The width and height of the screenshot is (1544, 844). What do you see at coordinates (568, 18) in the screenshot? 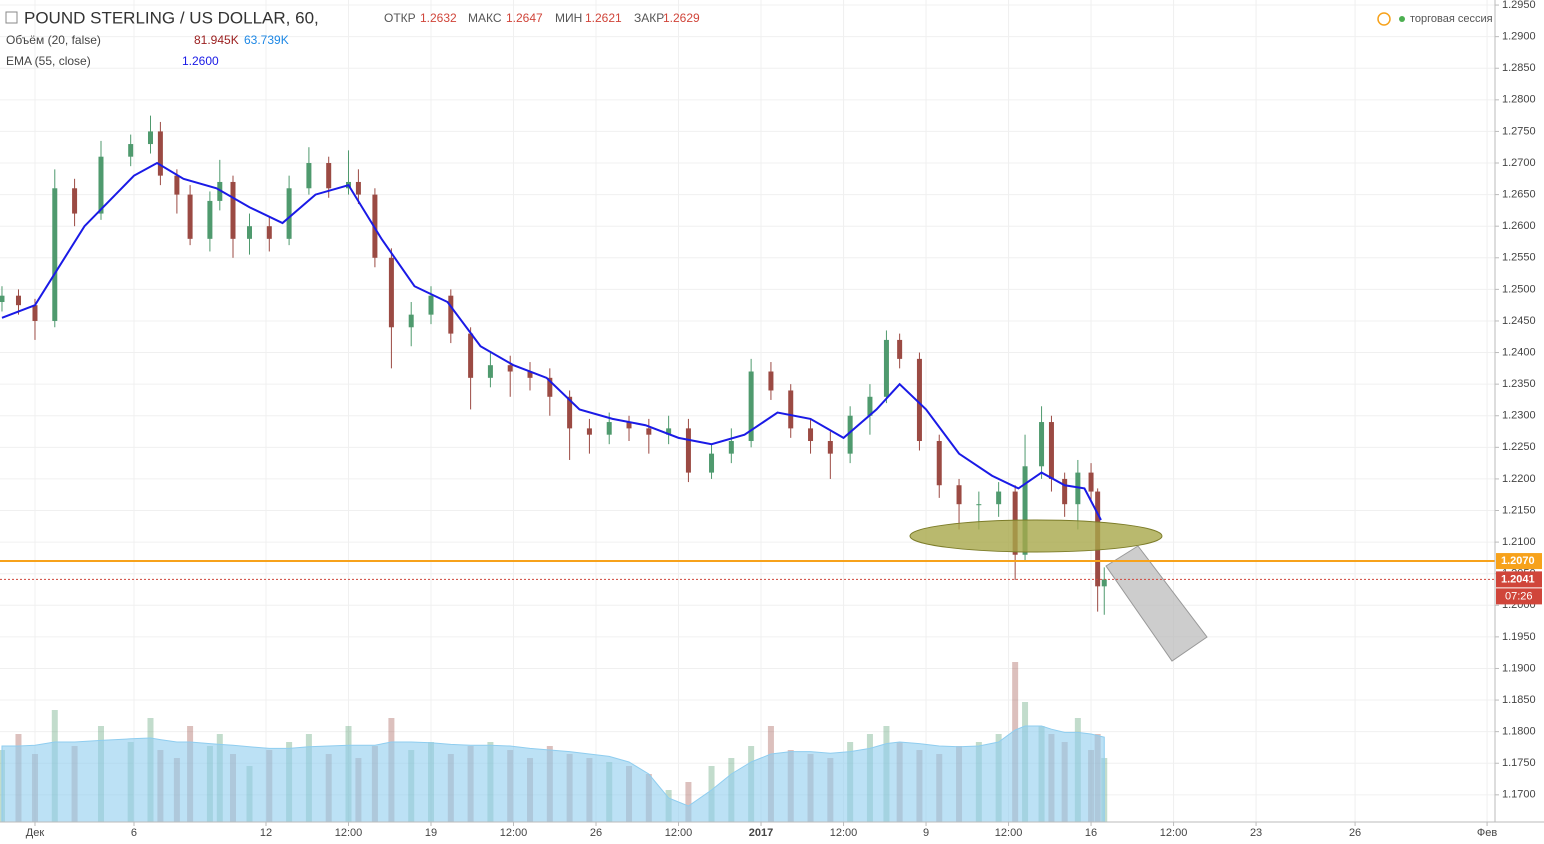
I see `low-label: МИН` at bounding box center [568, 18].